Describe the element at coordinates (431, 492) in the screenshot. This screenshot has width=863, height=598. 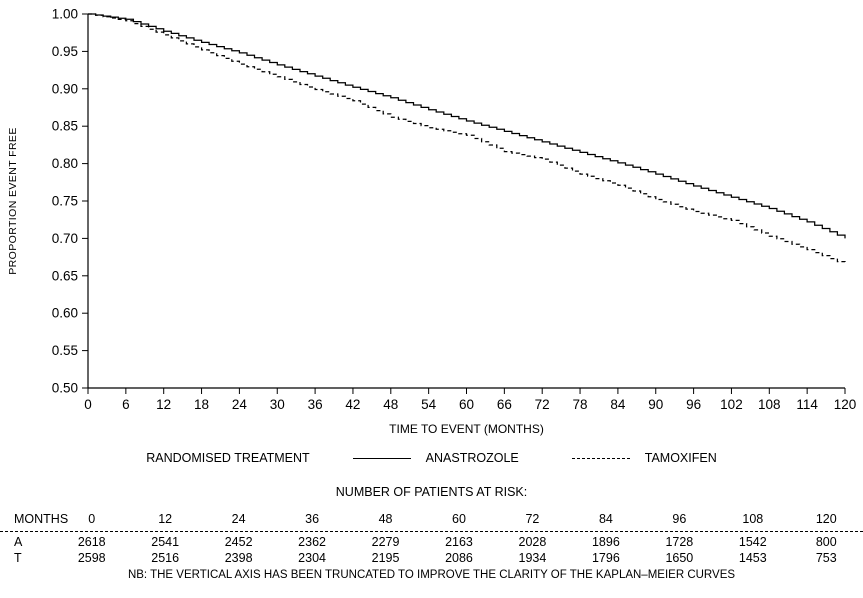
I see `risk-table-title: NUMBER OF PATIENTS AT RISK:` at that location.